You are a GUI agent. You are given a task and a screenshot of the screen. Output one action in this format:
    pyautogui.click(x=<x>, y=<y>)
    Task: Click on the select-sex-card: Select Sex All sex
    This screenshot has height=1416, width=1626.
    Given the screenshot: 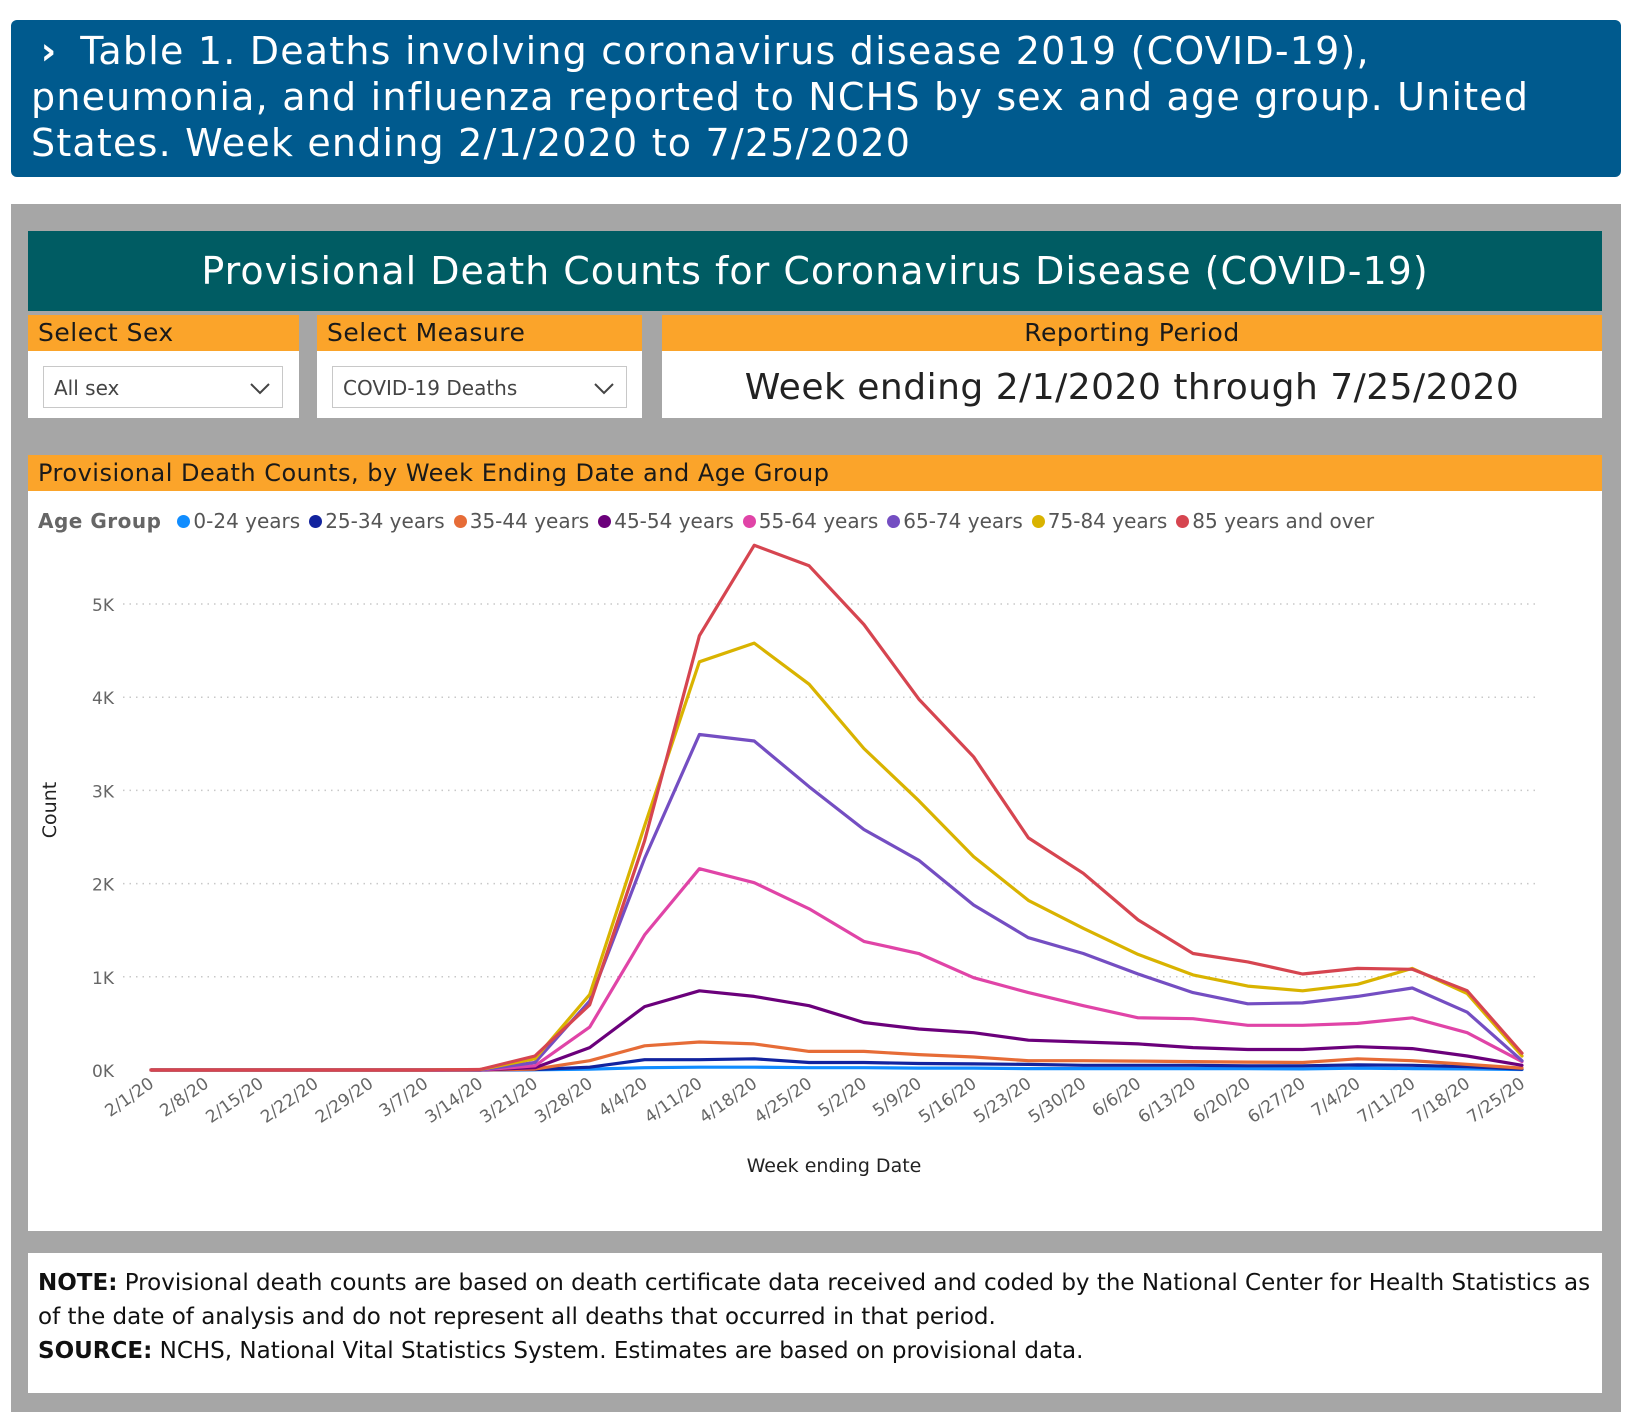 What is the action you would take?
    pyautogui.click(x=163, y=366)
    